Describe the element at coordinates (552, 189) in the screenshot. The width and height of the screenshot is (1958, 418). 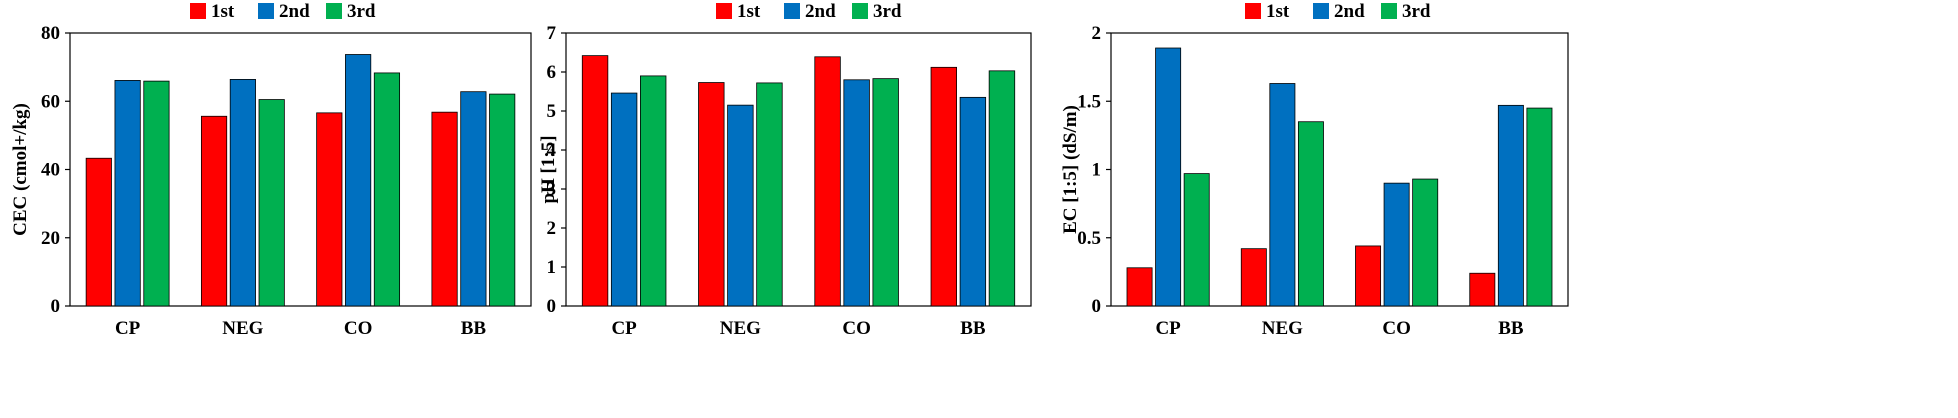
I see `y-tick-label: 3` at that location.